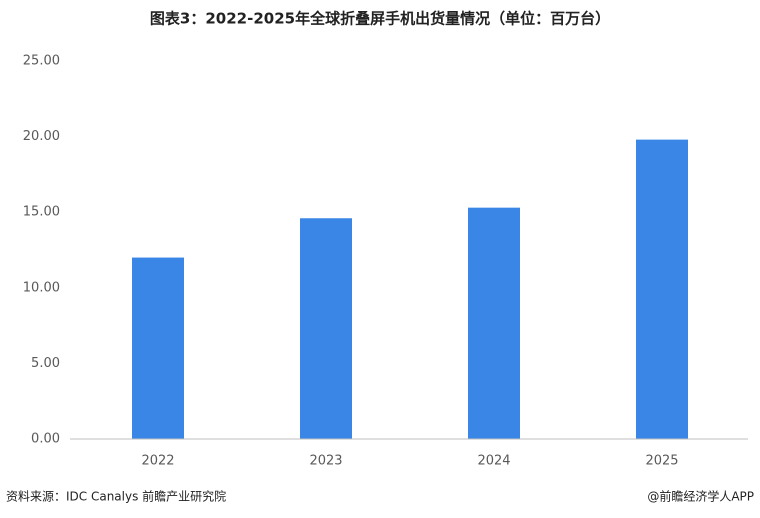 This screenshot has width=760, height=518. I want to click on x-tick-label: 2022, so click(157, 461).